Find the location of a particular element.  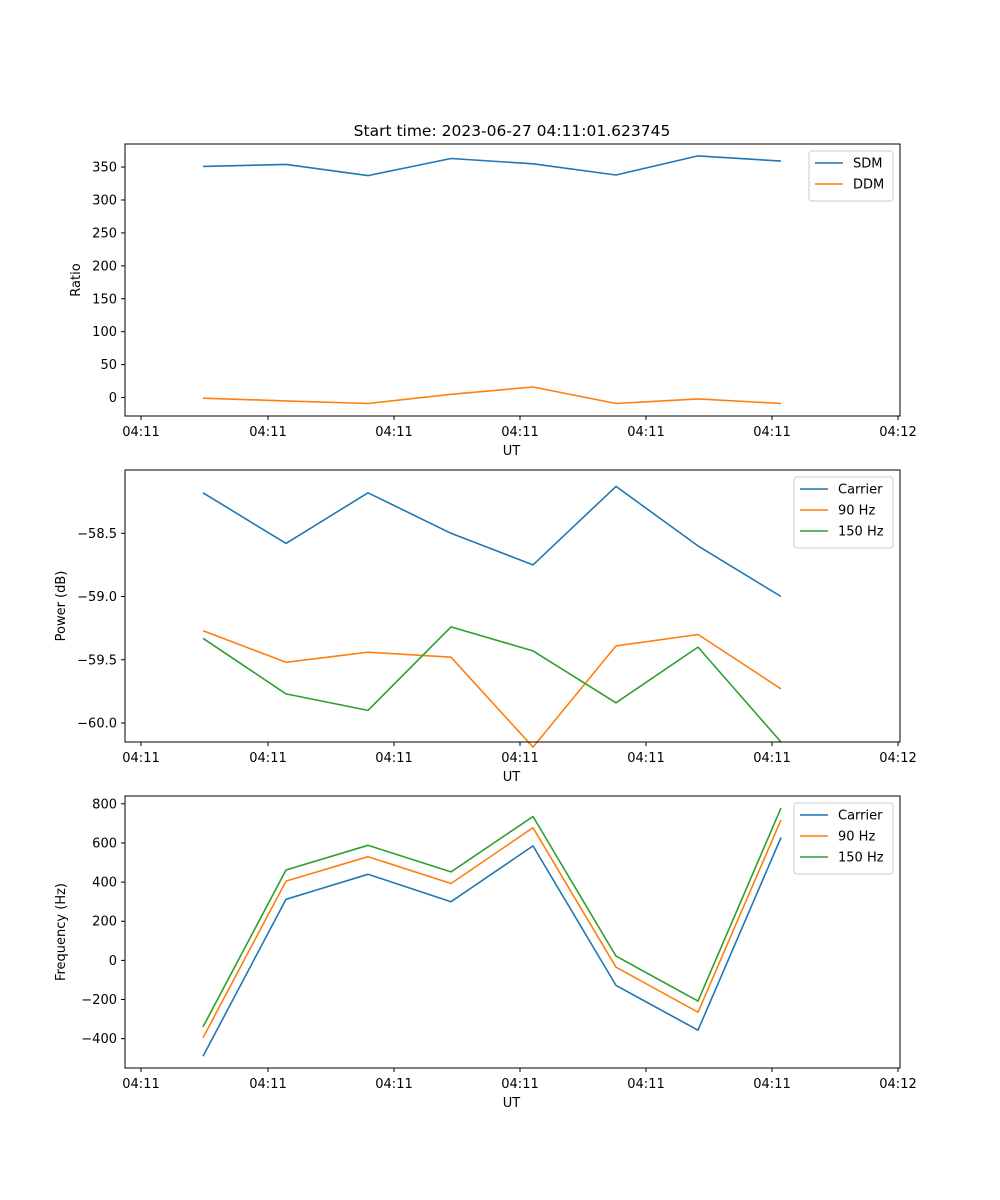

y-tick-label: −200 is located at coordinates (99, 1000).